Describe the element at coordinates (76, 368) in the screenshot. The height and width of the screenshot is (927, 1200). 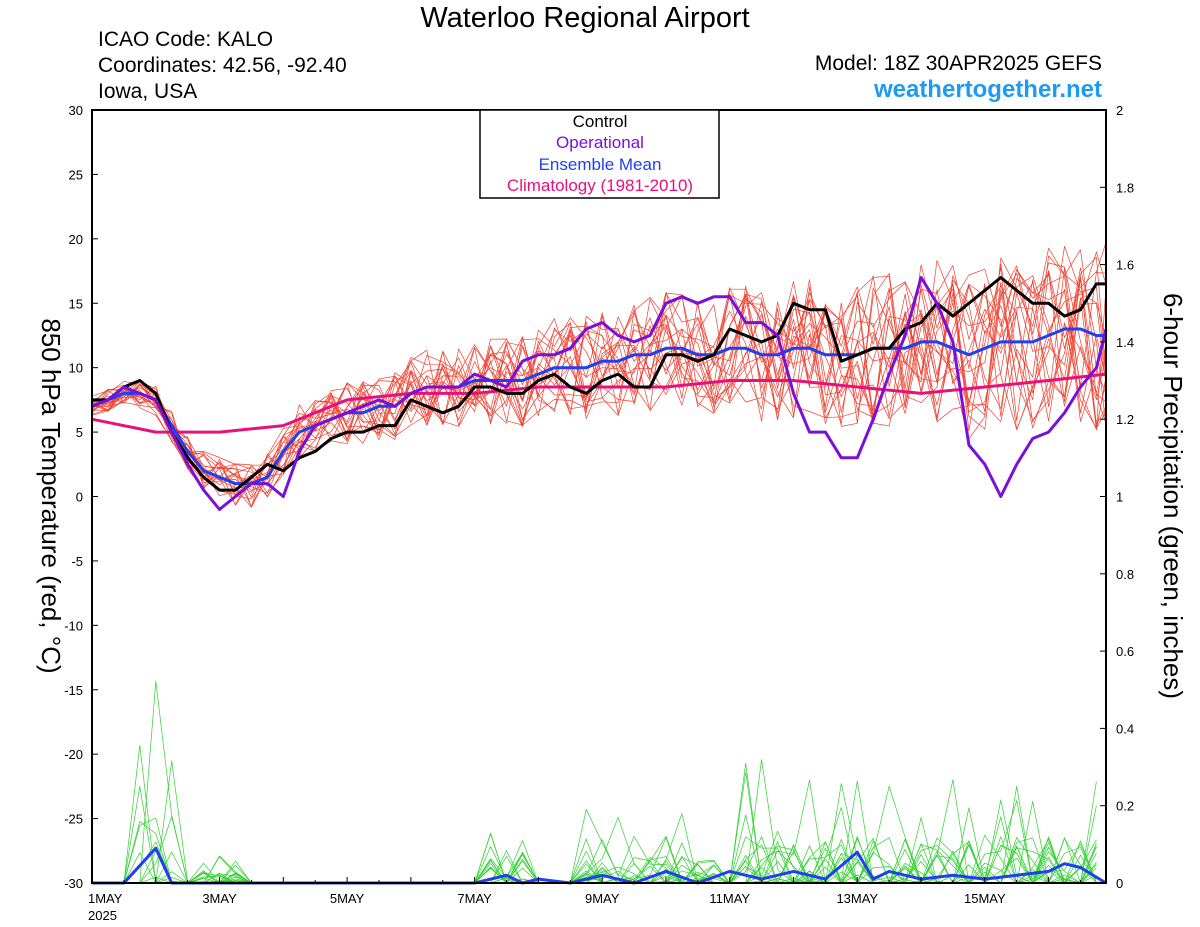
I see `left-tick-label: 10` at that location.